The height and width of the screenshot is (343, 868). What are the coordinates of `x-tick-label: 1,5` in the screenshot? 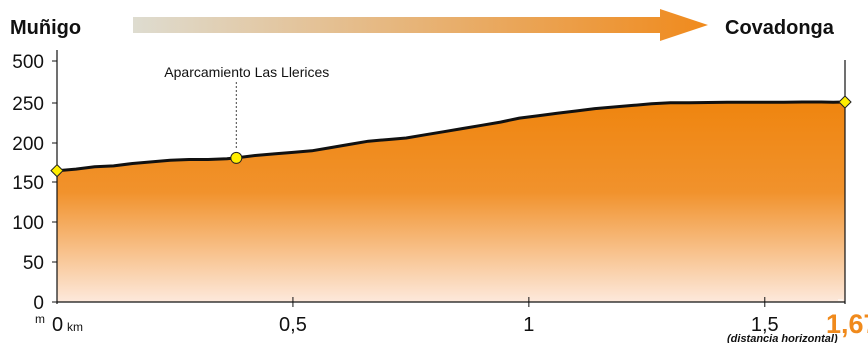 It's located at (765, 325).